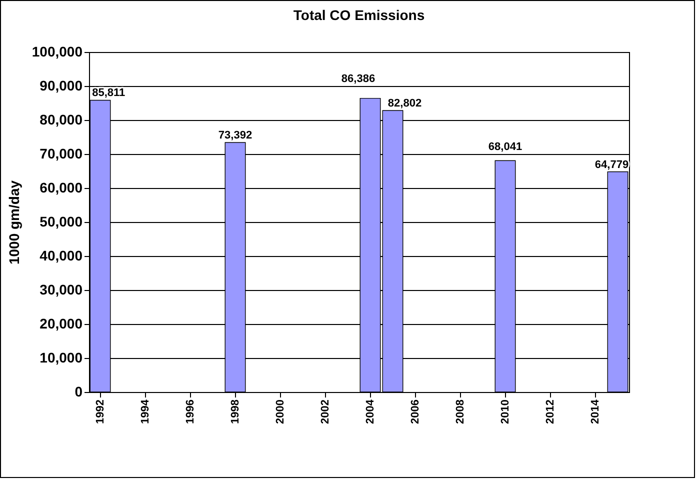 The width and height of the screenshot is (697, 480). What do you see at coordinates (460, 412) in the screenshot?
I see `x-tick-label: 2008` at bounding box center [460, 412].